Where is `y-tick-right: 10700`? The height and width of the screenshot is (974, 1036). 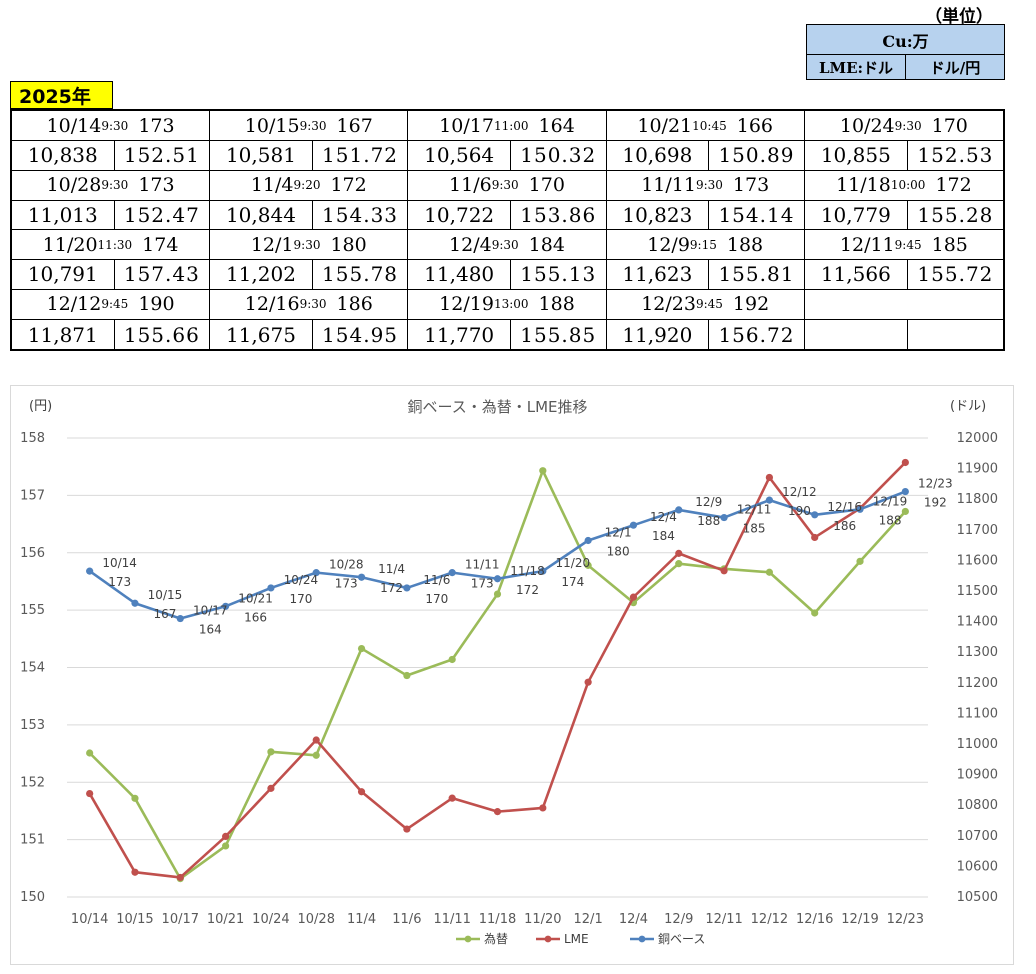 y-tick-right: 10700 is located at coordinates (977, 836).